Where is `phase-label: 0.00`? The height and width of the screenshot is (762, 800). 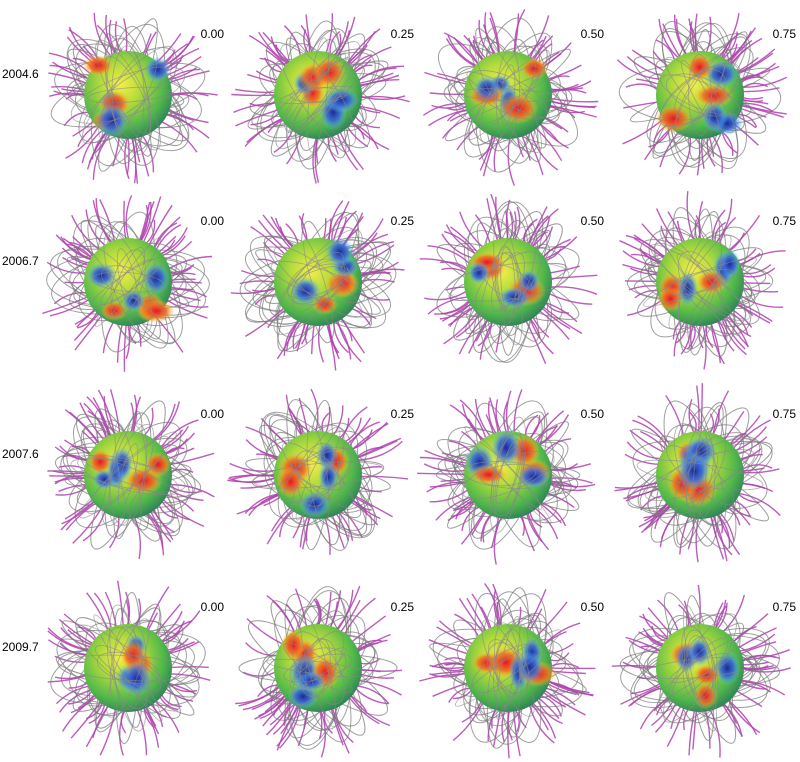
phase-label: 0.00 is located at coordinates (213, 221).